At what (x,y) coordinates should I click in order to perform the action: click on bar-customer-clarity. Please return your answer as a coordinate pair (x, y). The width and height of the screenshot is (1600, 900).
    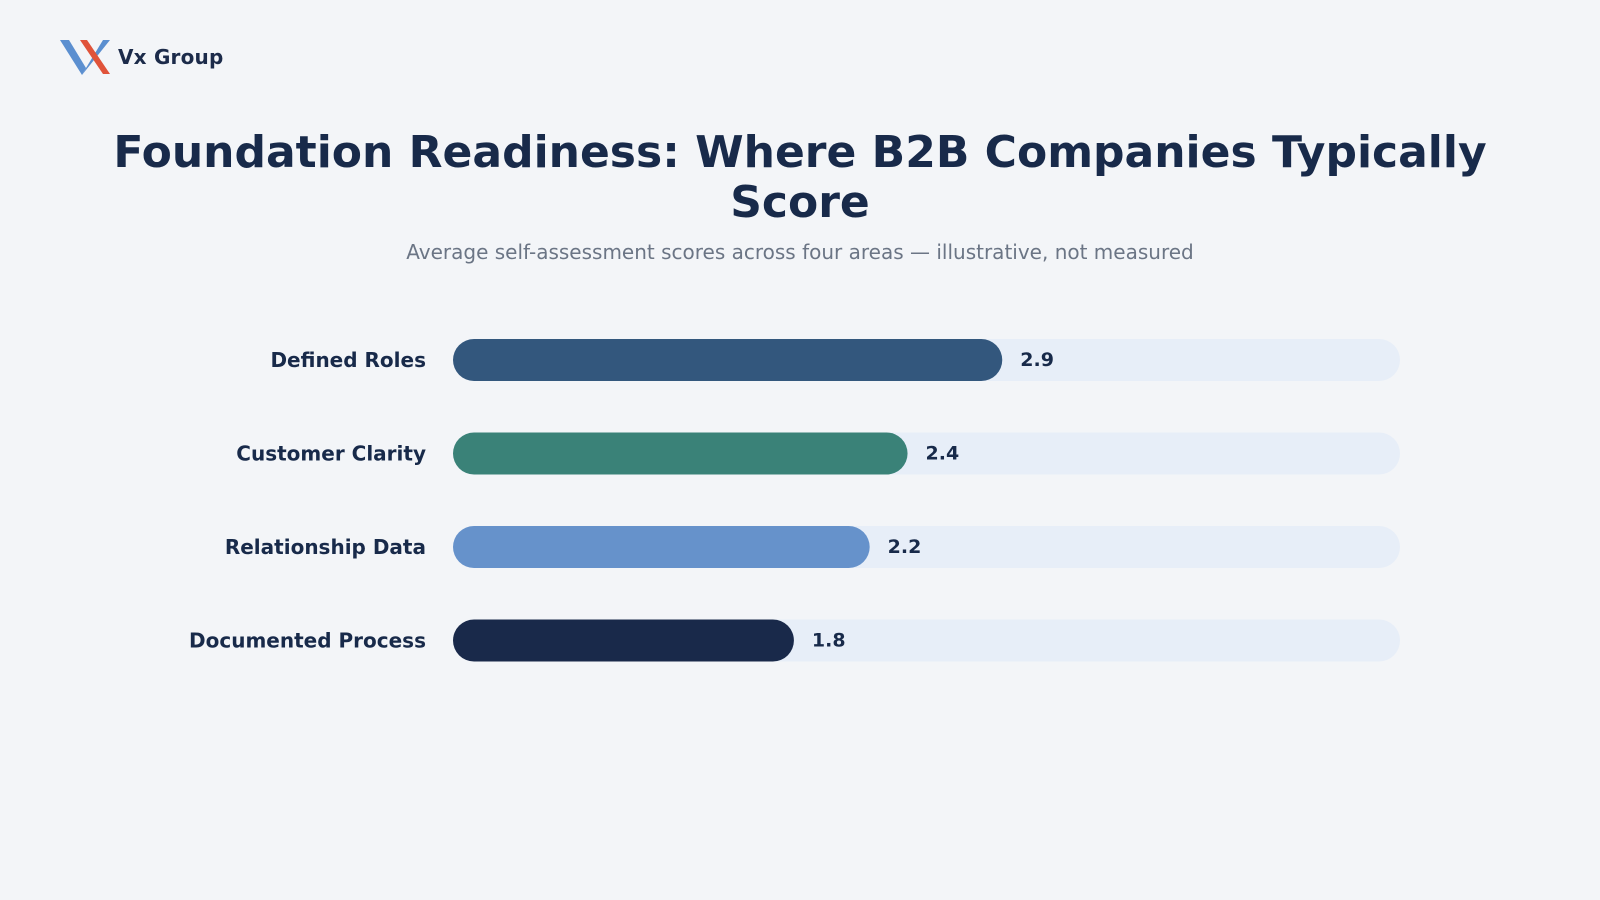
    Looking at the image, I should click on (680, 453).